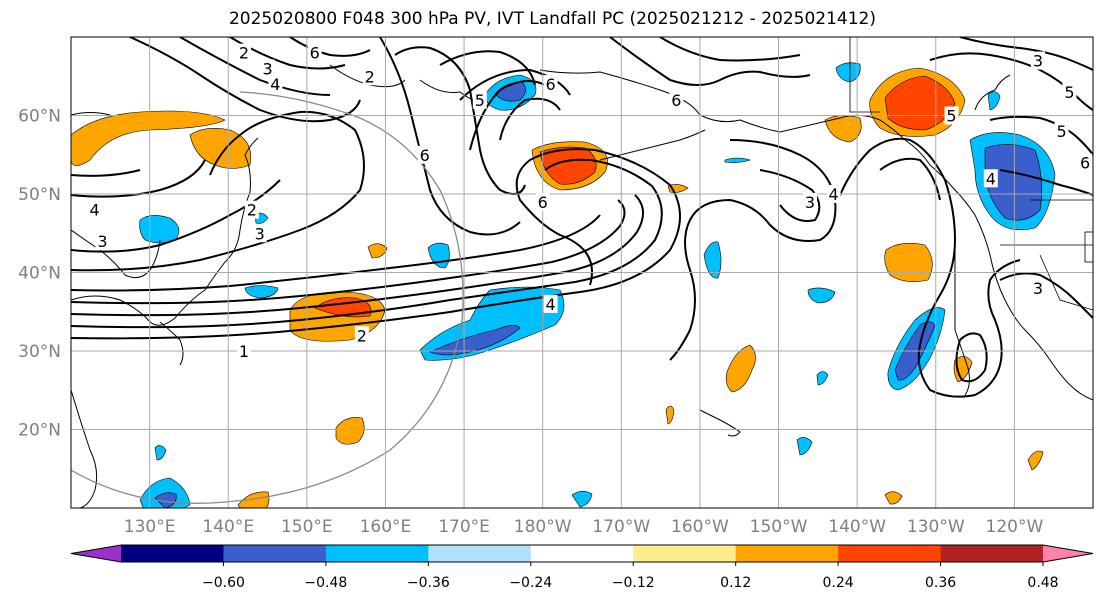 The width and height of the screenshot is (1105, 601). Describe the element at coordinates (936, 527) in the screenshot. I see `lon-tick-label: 130°W` at that location.